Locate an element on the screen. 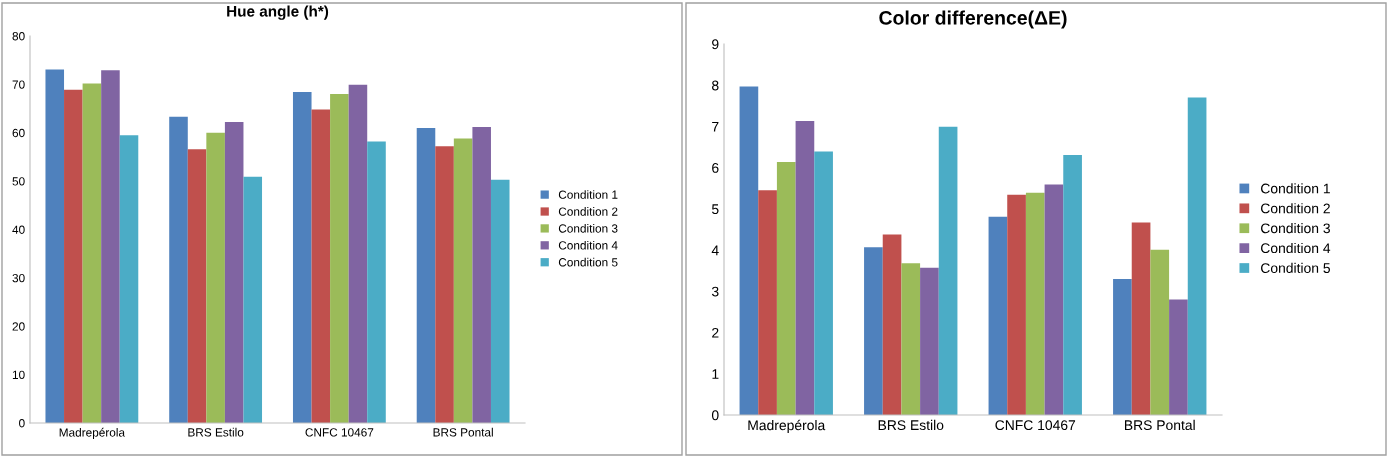 This screenshot has width=1391, height=459. chart-title: Hue angle (h*) is located at coordinates (278, 12).